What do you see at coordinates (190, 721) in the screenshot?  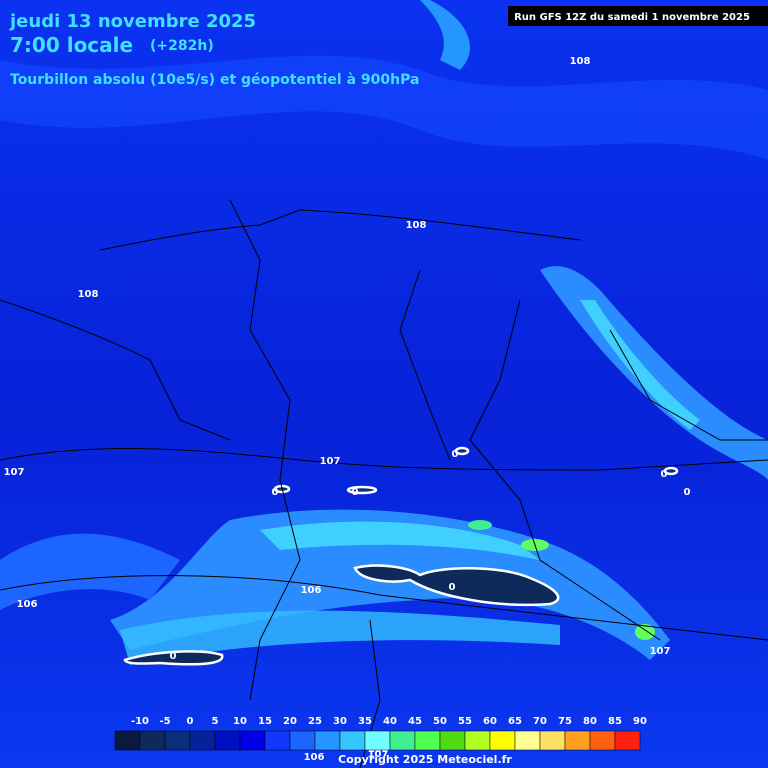 I see `legend-label: 0` at bounding box center [190, 721].